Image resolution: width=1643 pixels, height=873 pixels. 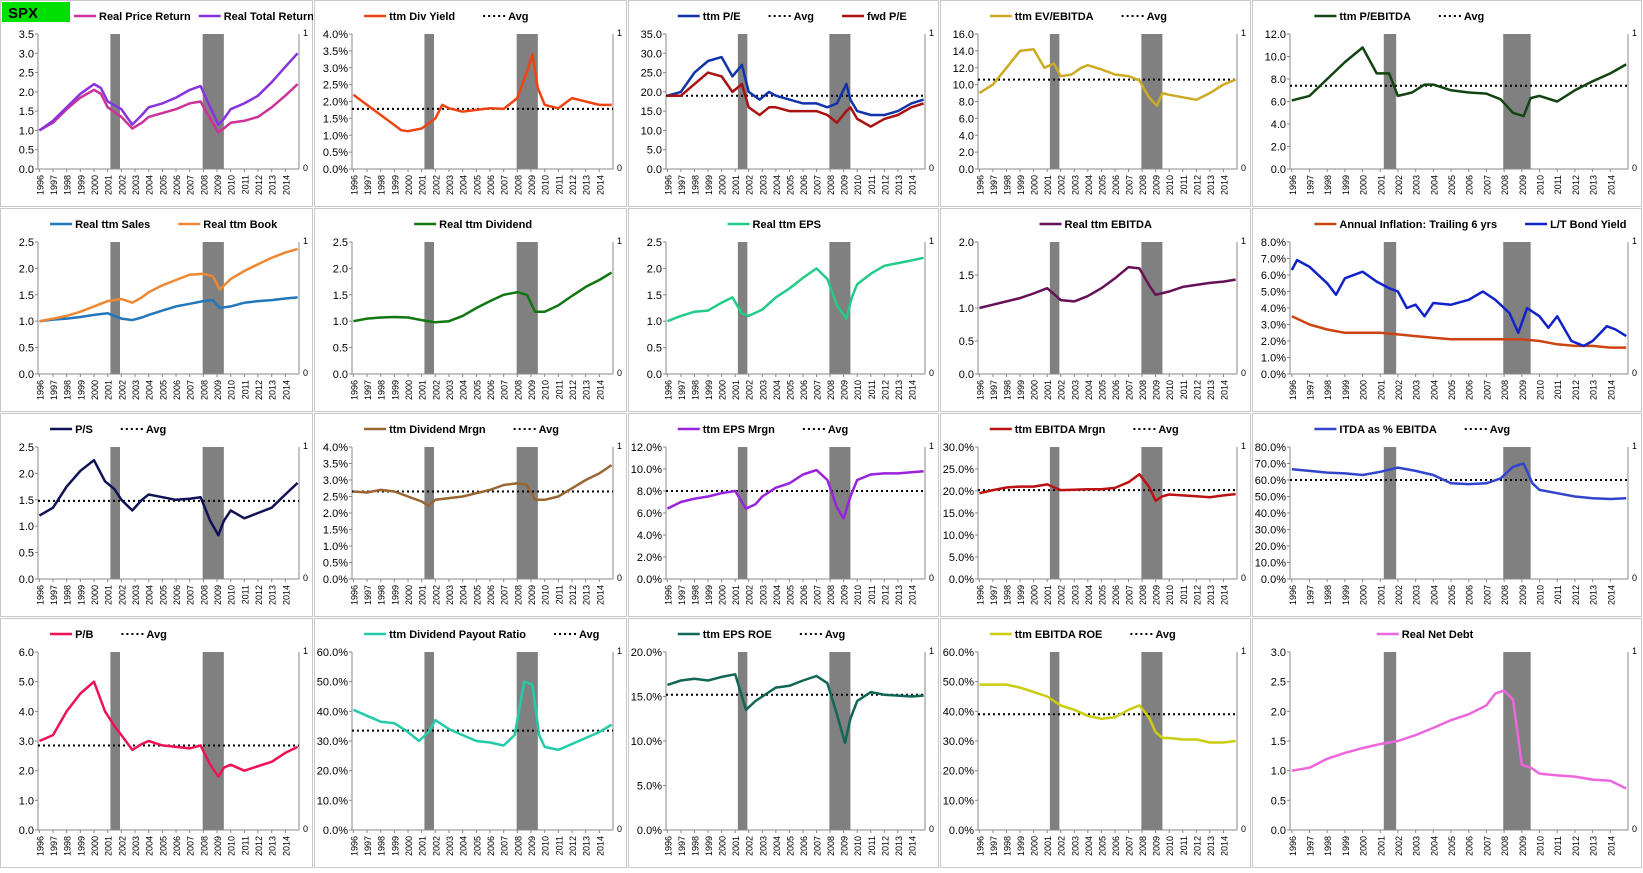 What do you see at coordinates (1270, 465) in the screenshot?
I see `y-tick-label: 70.0%` at bounding box center [1270, 465].